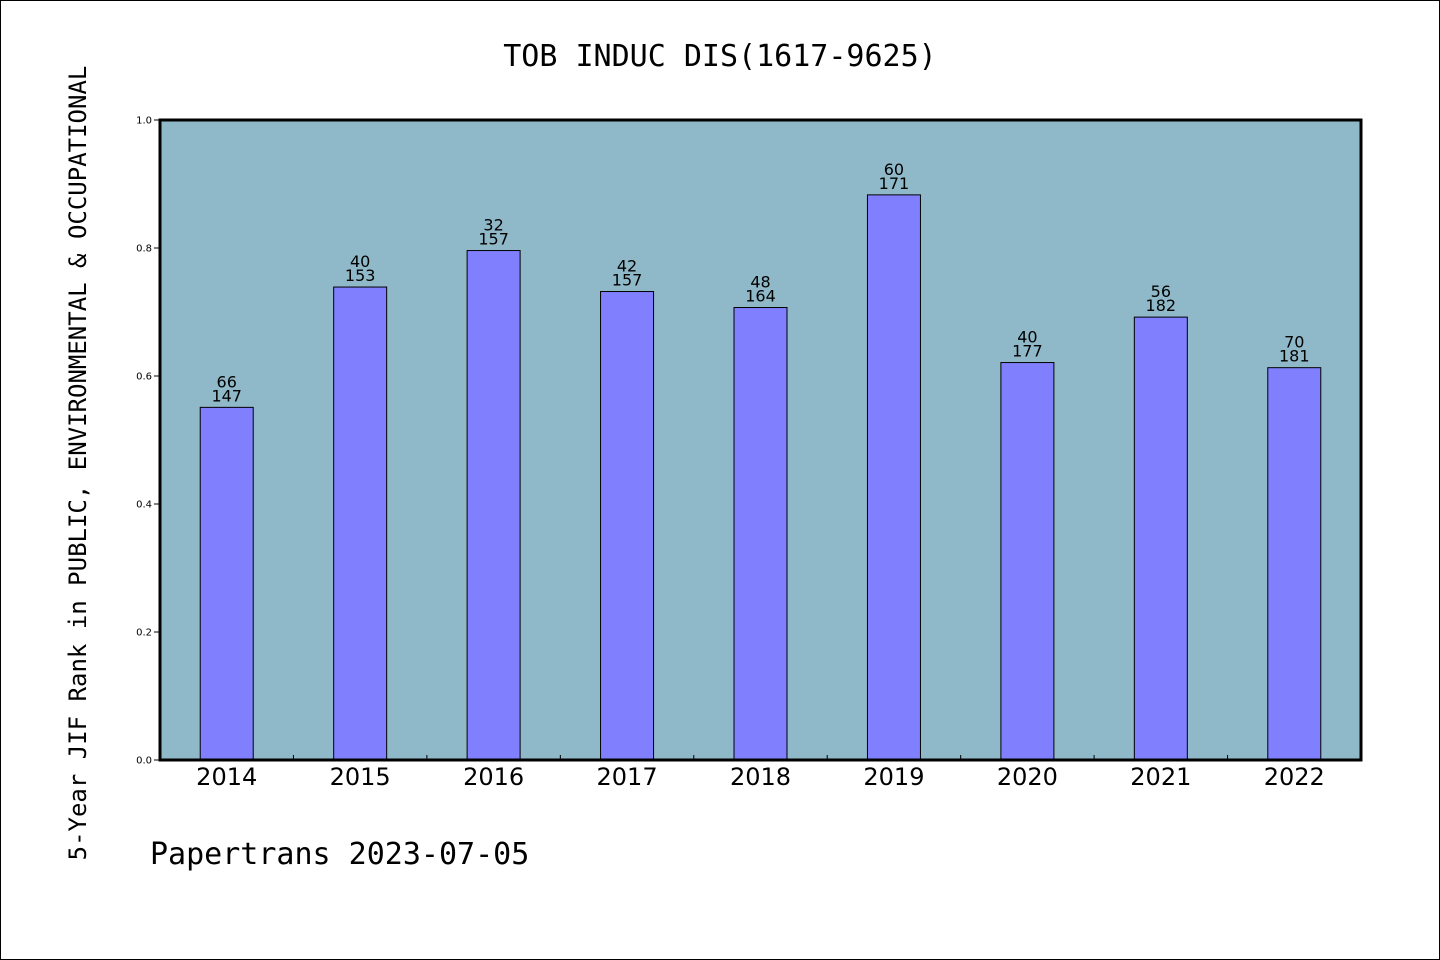 Image resolution: width=1440 pixels, height=960 pixels. Describe the element at coordinates (760, 296) in the screenshot. I see `bar-label-total: 164` at that location.